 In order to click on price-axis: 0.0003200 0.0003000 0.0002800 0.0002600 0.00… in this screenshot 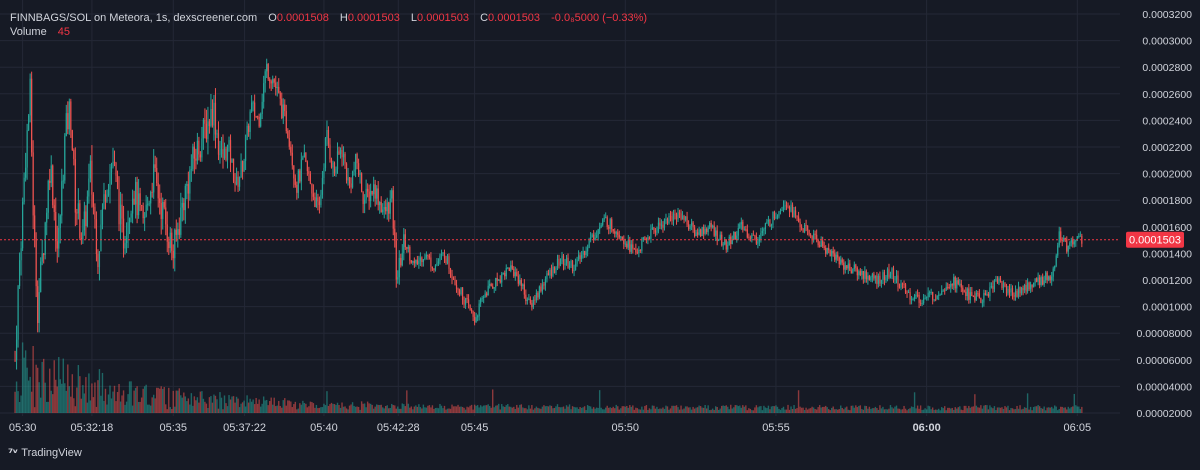, I will do `click(1165, 214)`.